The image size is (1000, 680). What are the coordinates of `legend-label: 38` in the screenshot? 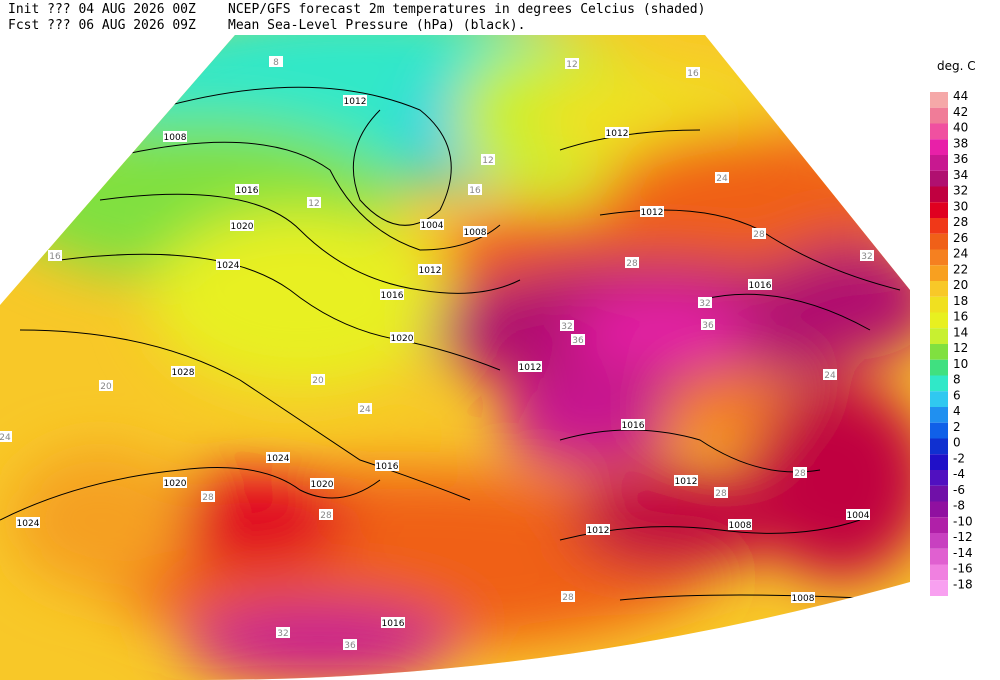 It's located at (960, 143).